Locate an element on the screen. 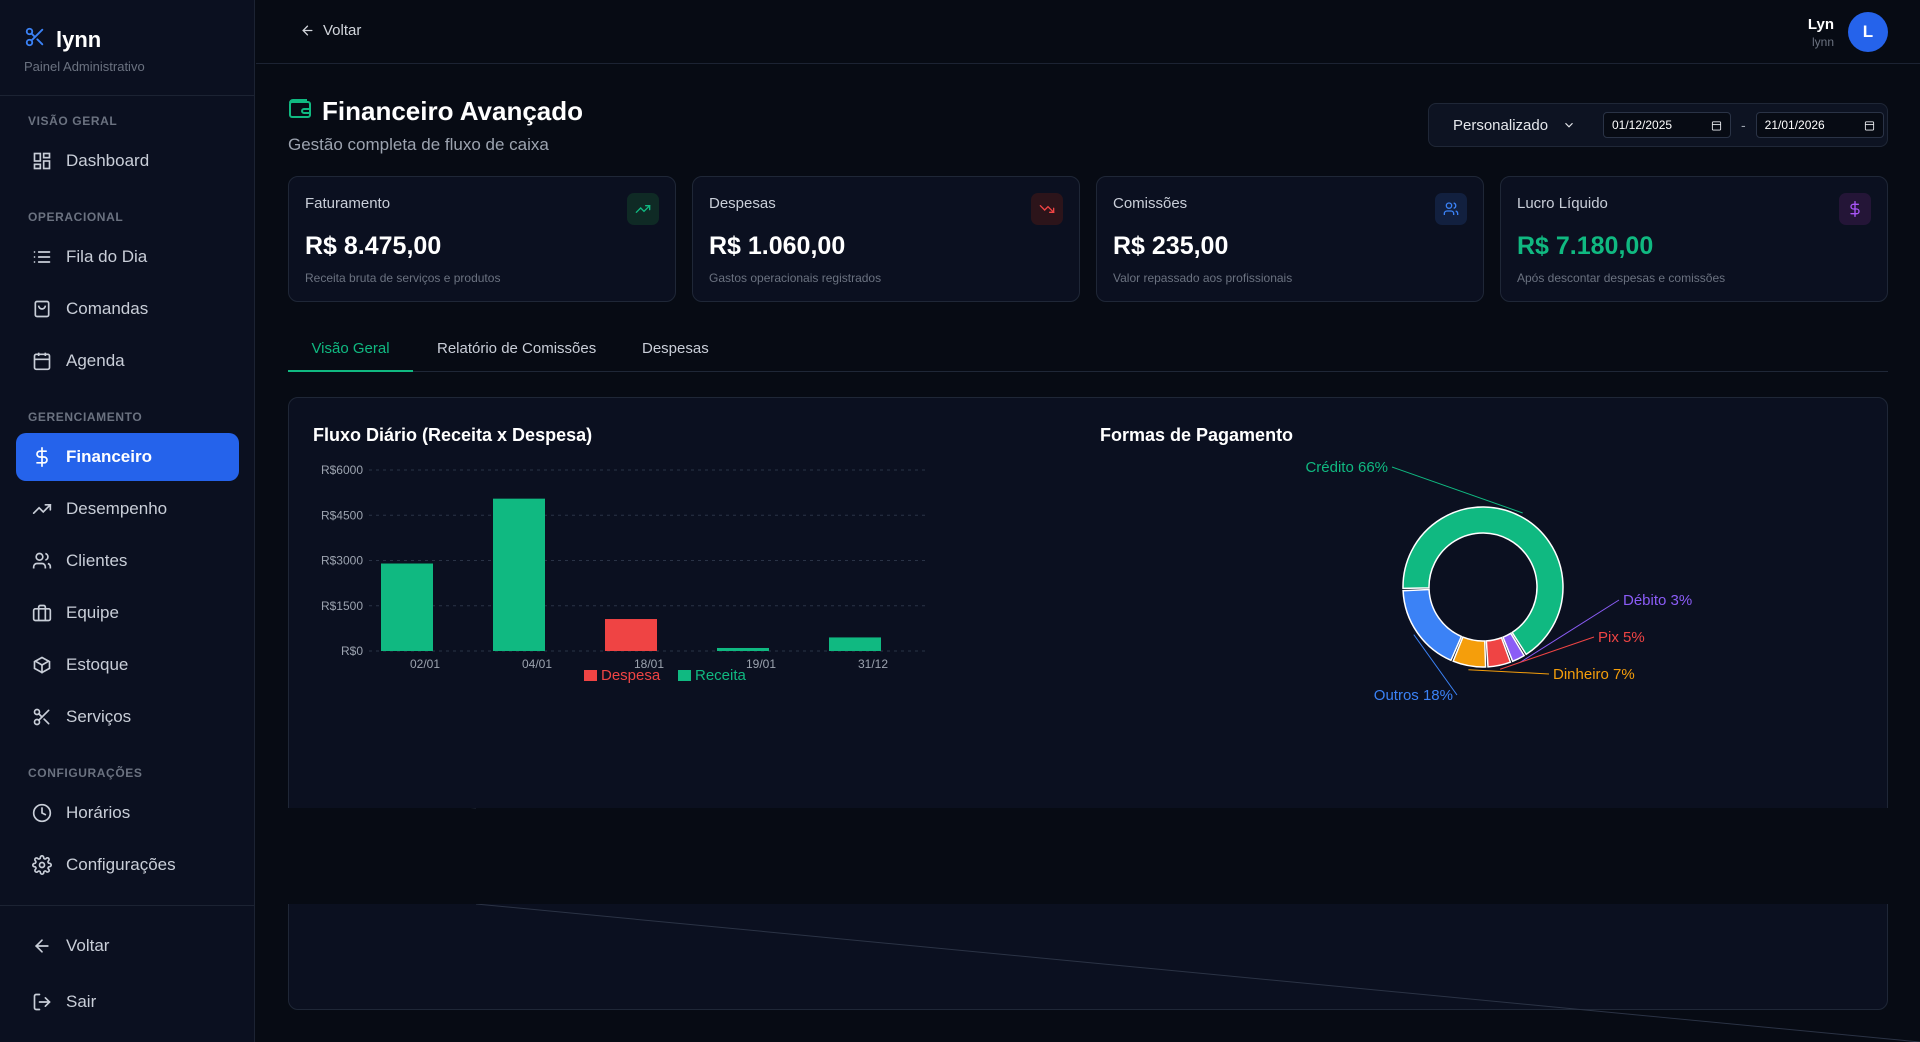  period-select: Personalizado is located at coordinates (1523, 125).